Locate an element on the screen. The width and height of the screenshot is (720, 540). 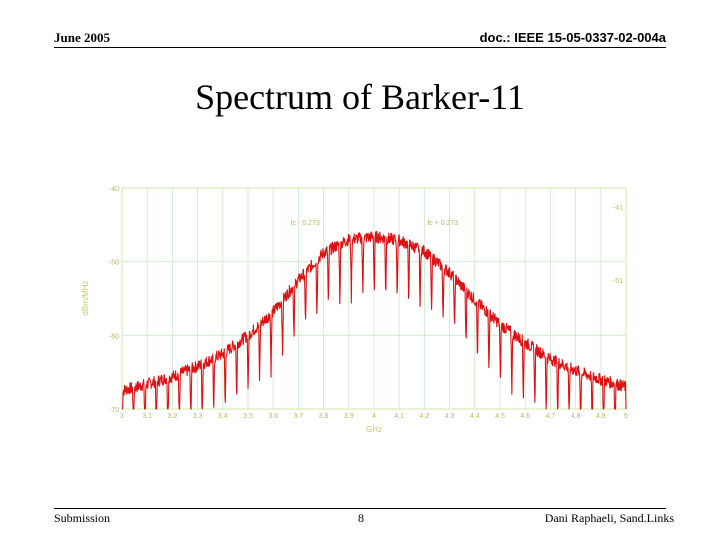
footer-submission: Submission is located at coordinates (82, 518).